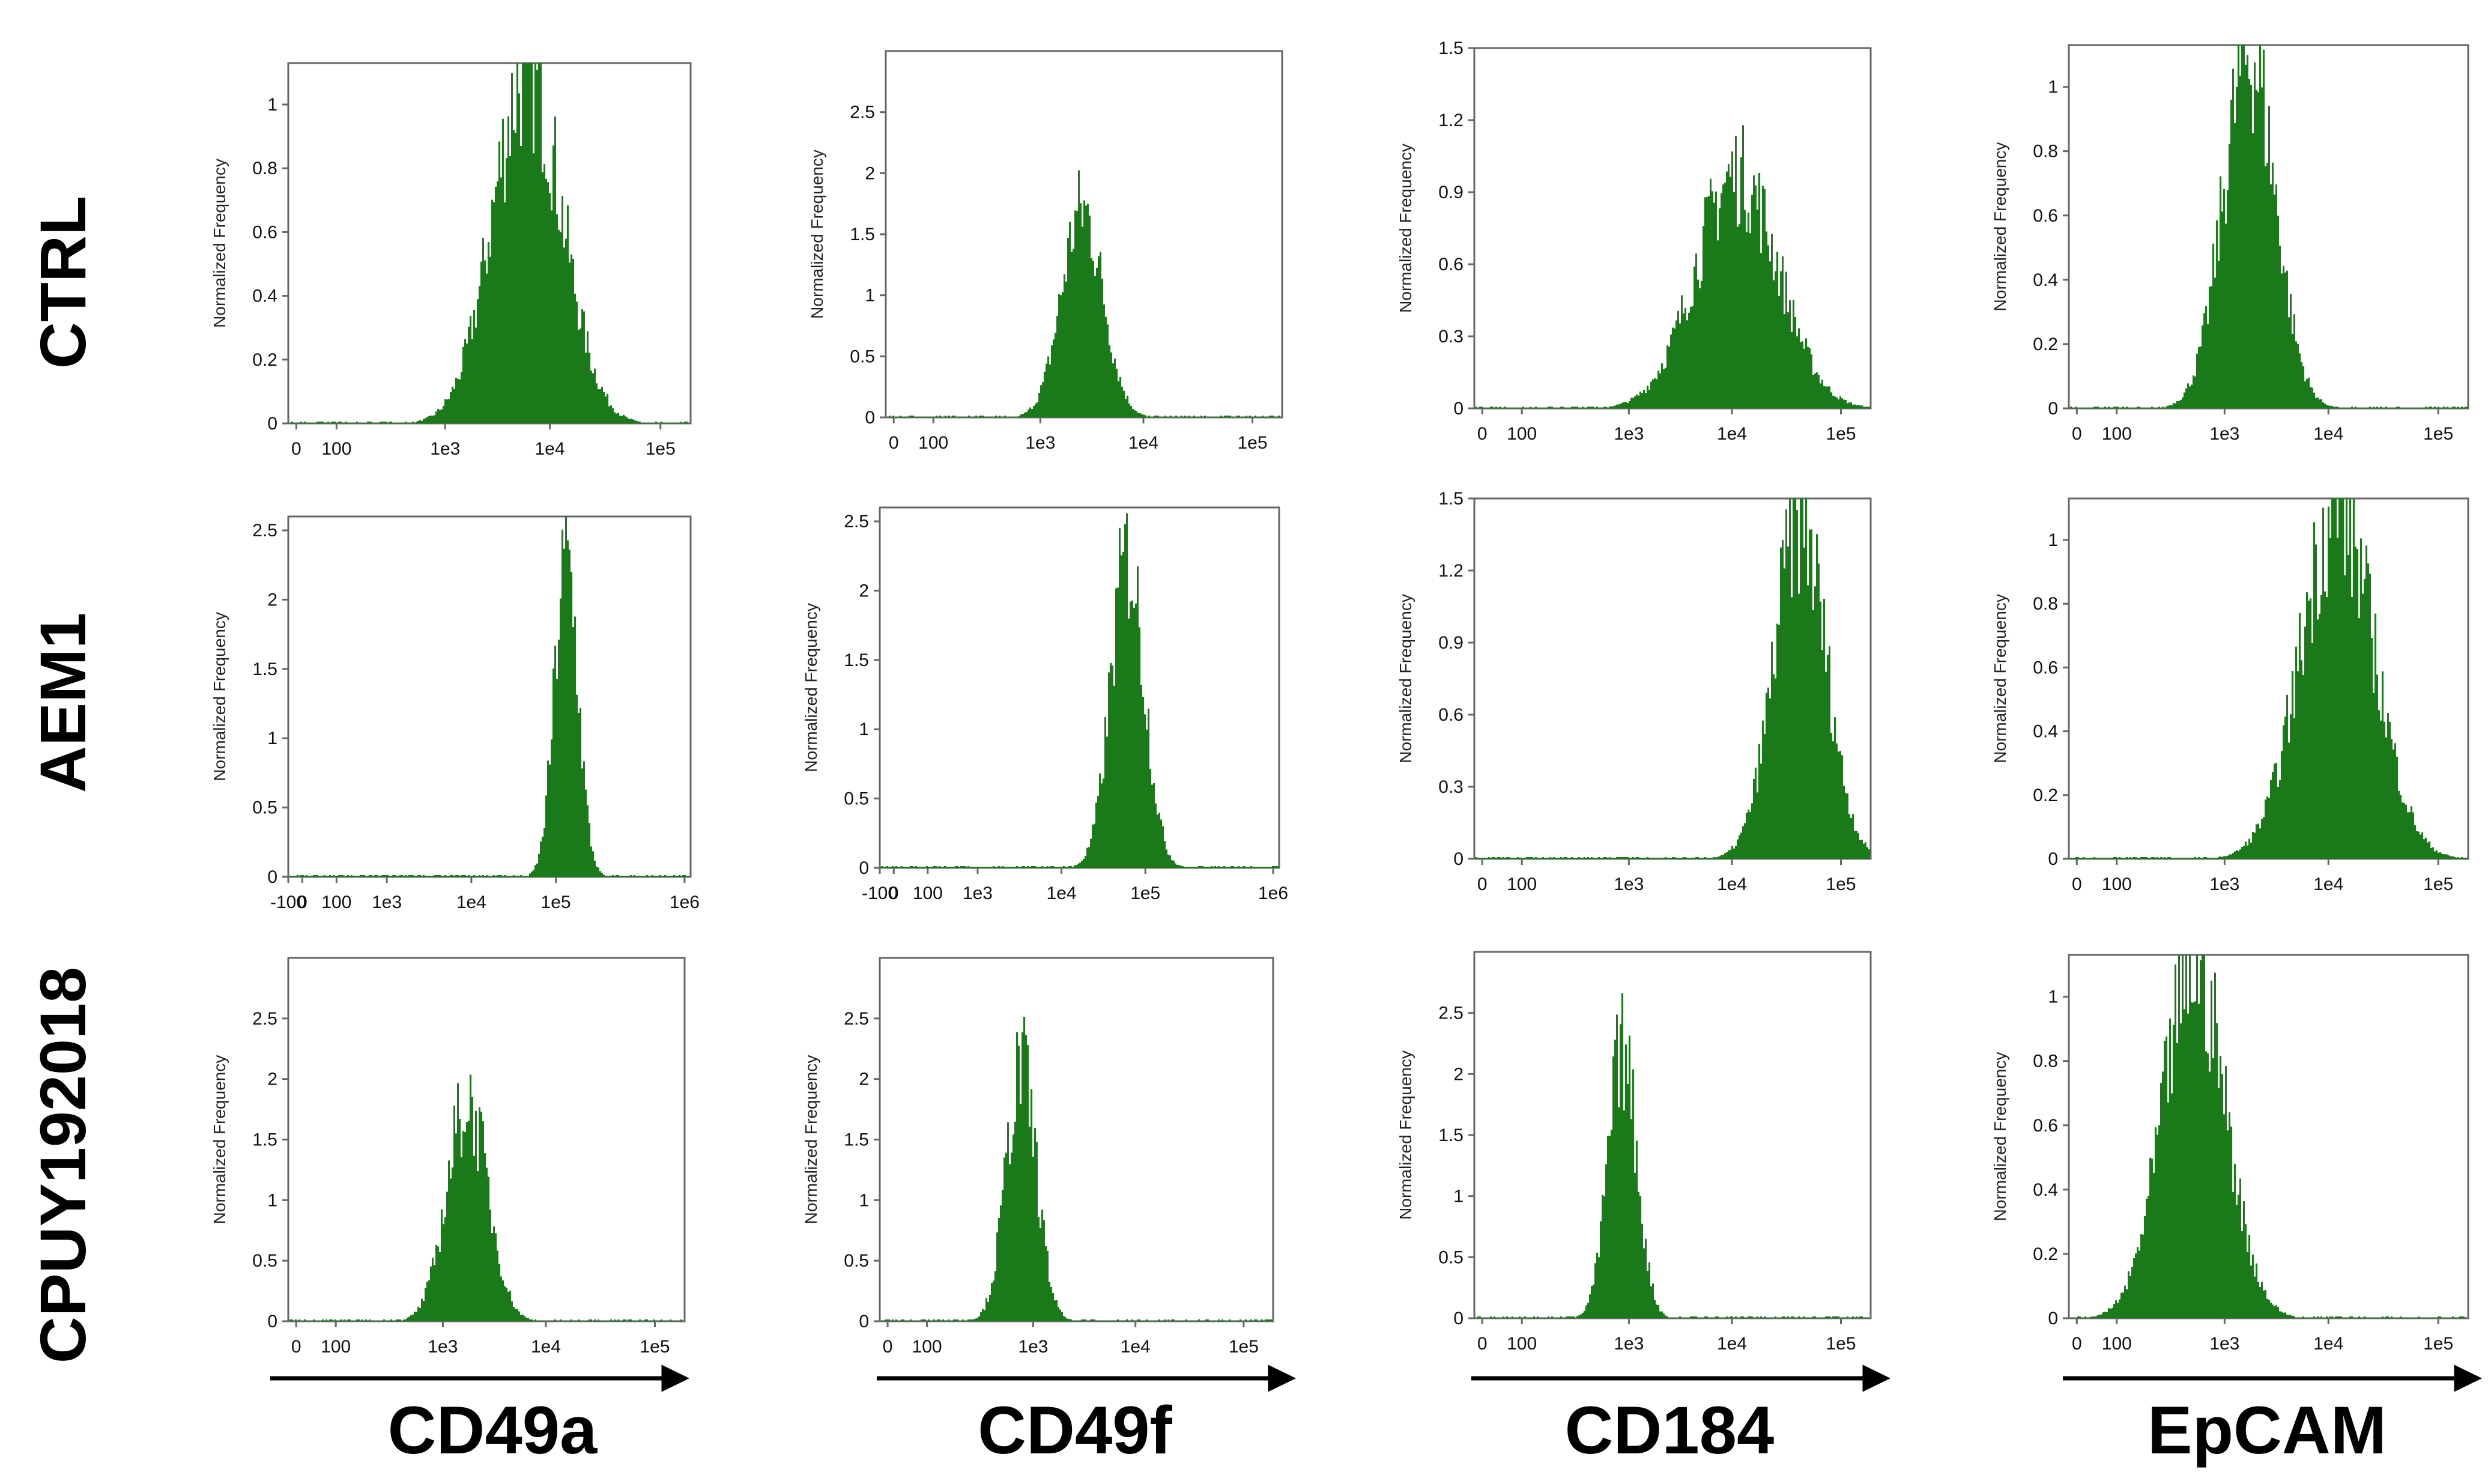  I want to click on x-tick-label: 100, so click(2117, 434).